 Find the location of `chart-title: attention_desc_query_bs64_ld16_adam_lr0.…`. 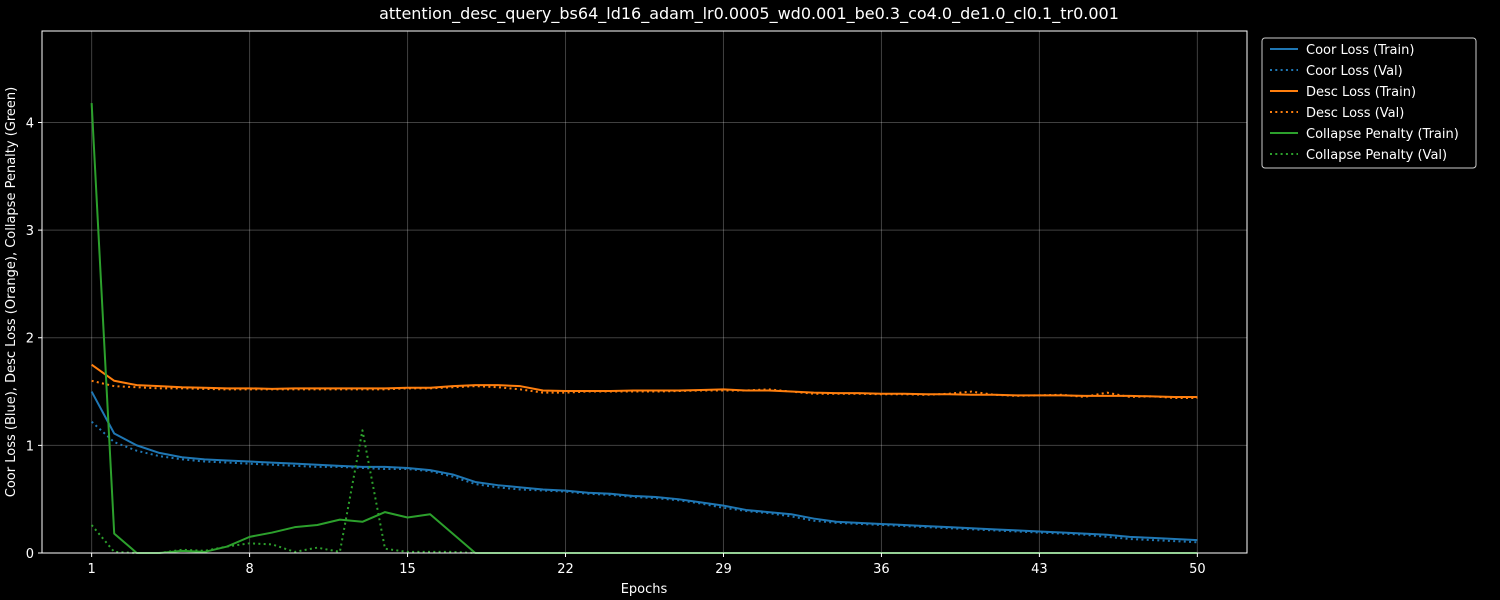

chart-title: attention_desc_query_bs64_ld16_adam_lr0.… is located at coordinates (749, 14).